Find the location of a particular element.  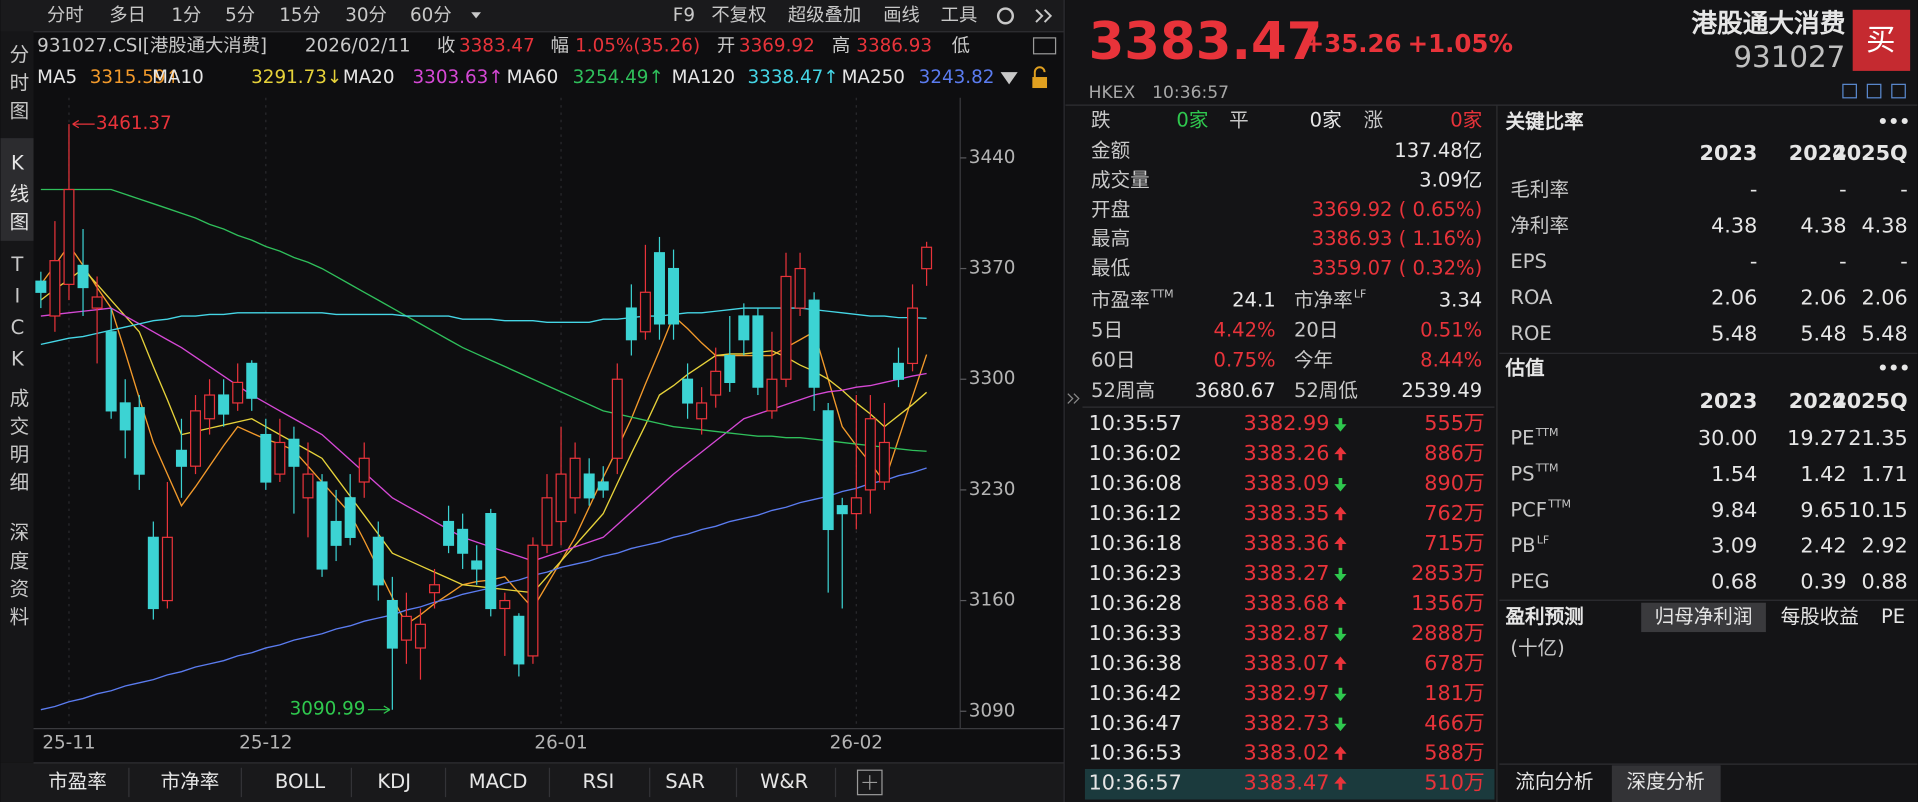

collapse-icon is located at coordinates (1073, 398).